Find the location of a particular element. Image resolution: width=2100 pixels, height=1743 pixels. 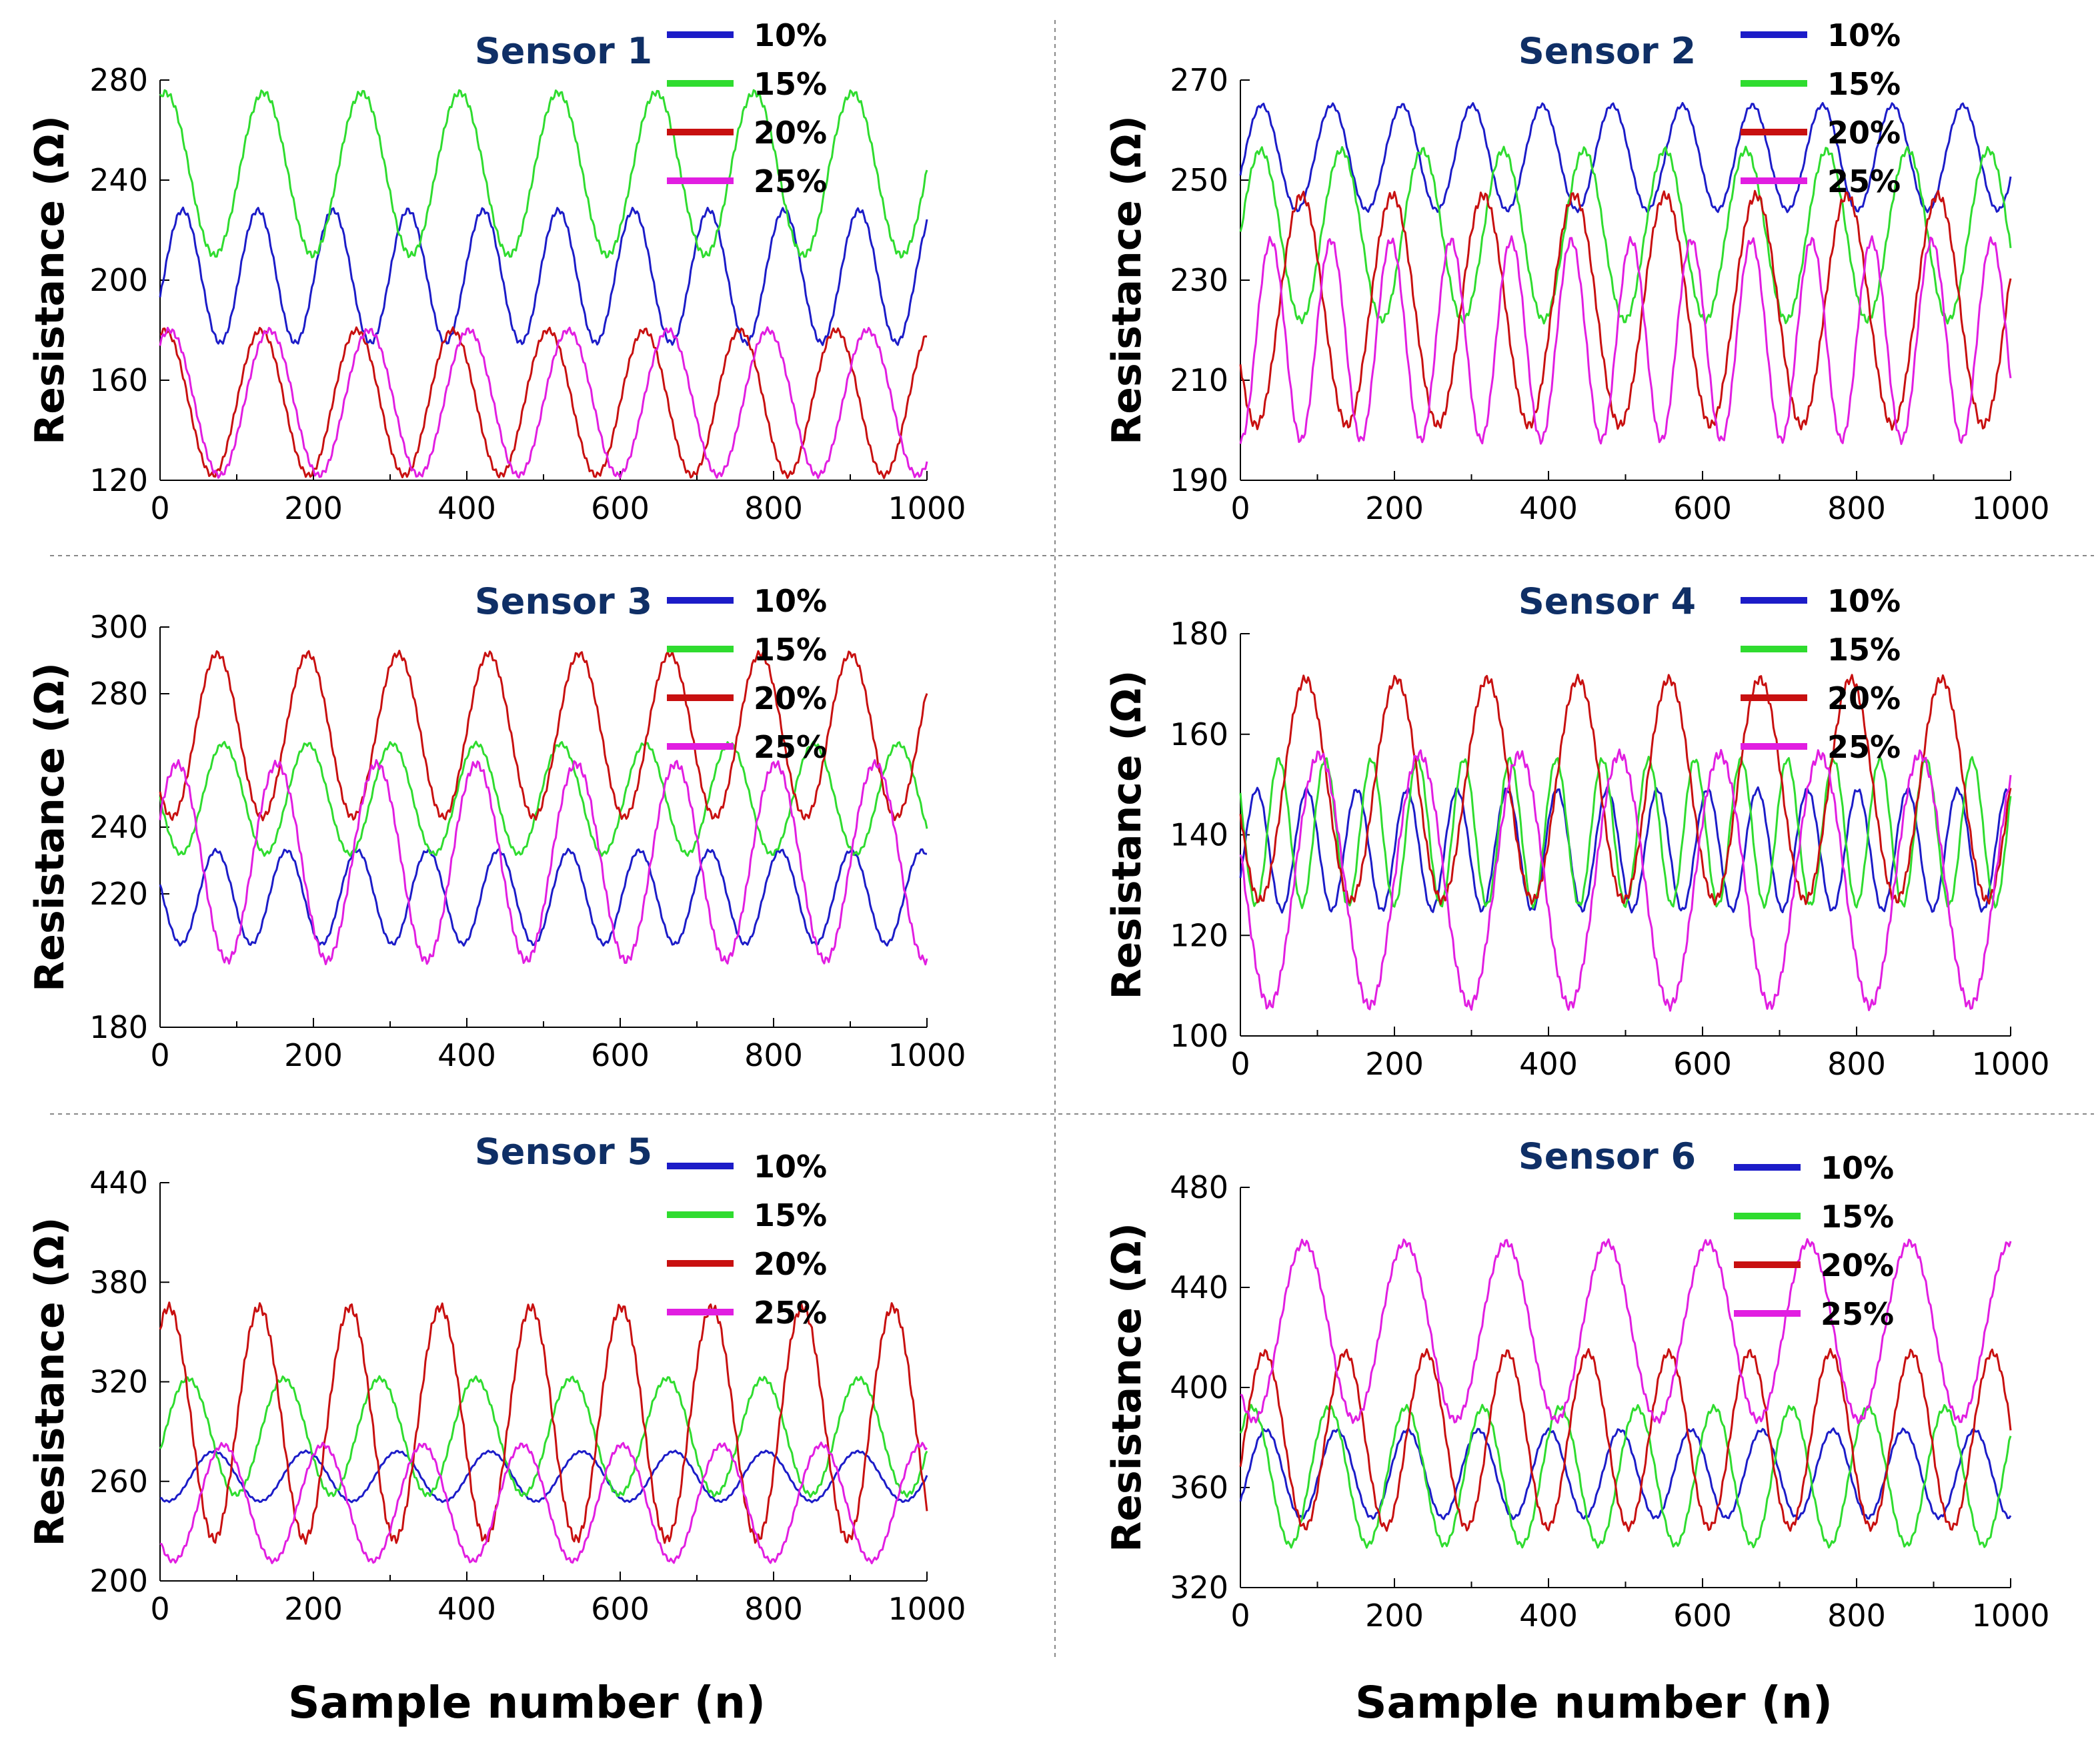

chart-title: Sensor 2 is located at coordinates (1607, 51).